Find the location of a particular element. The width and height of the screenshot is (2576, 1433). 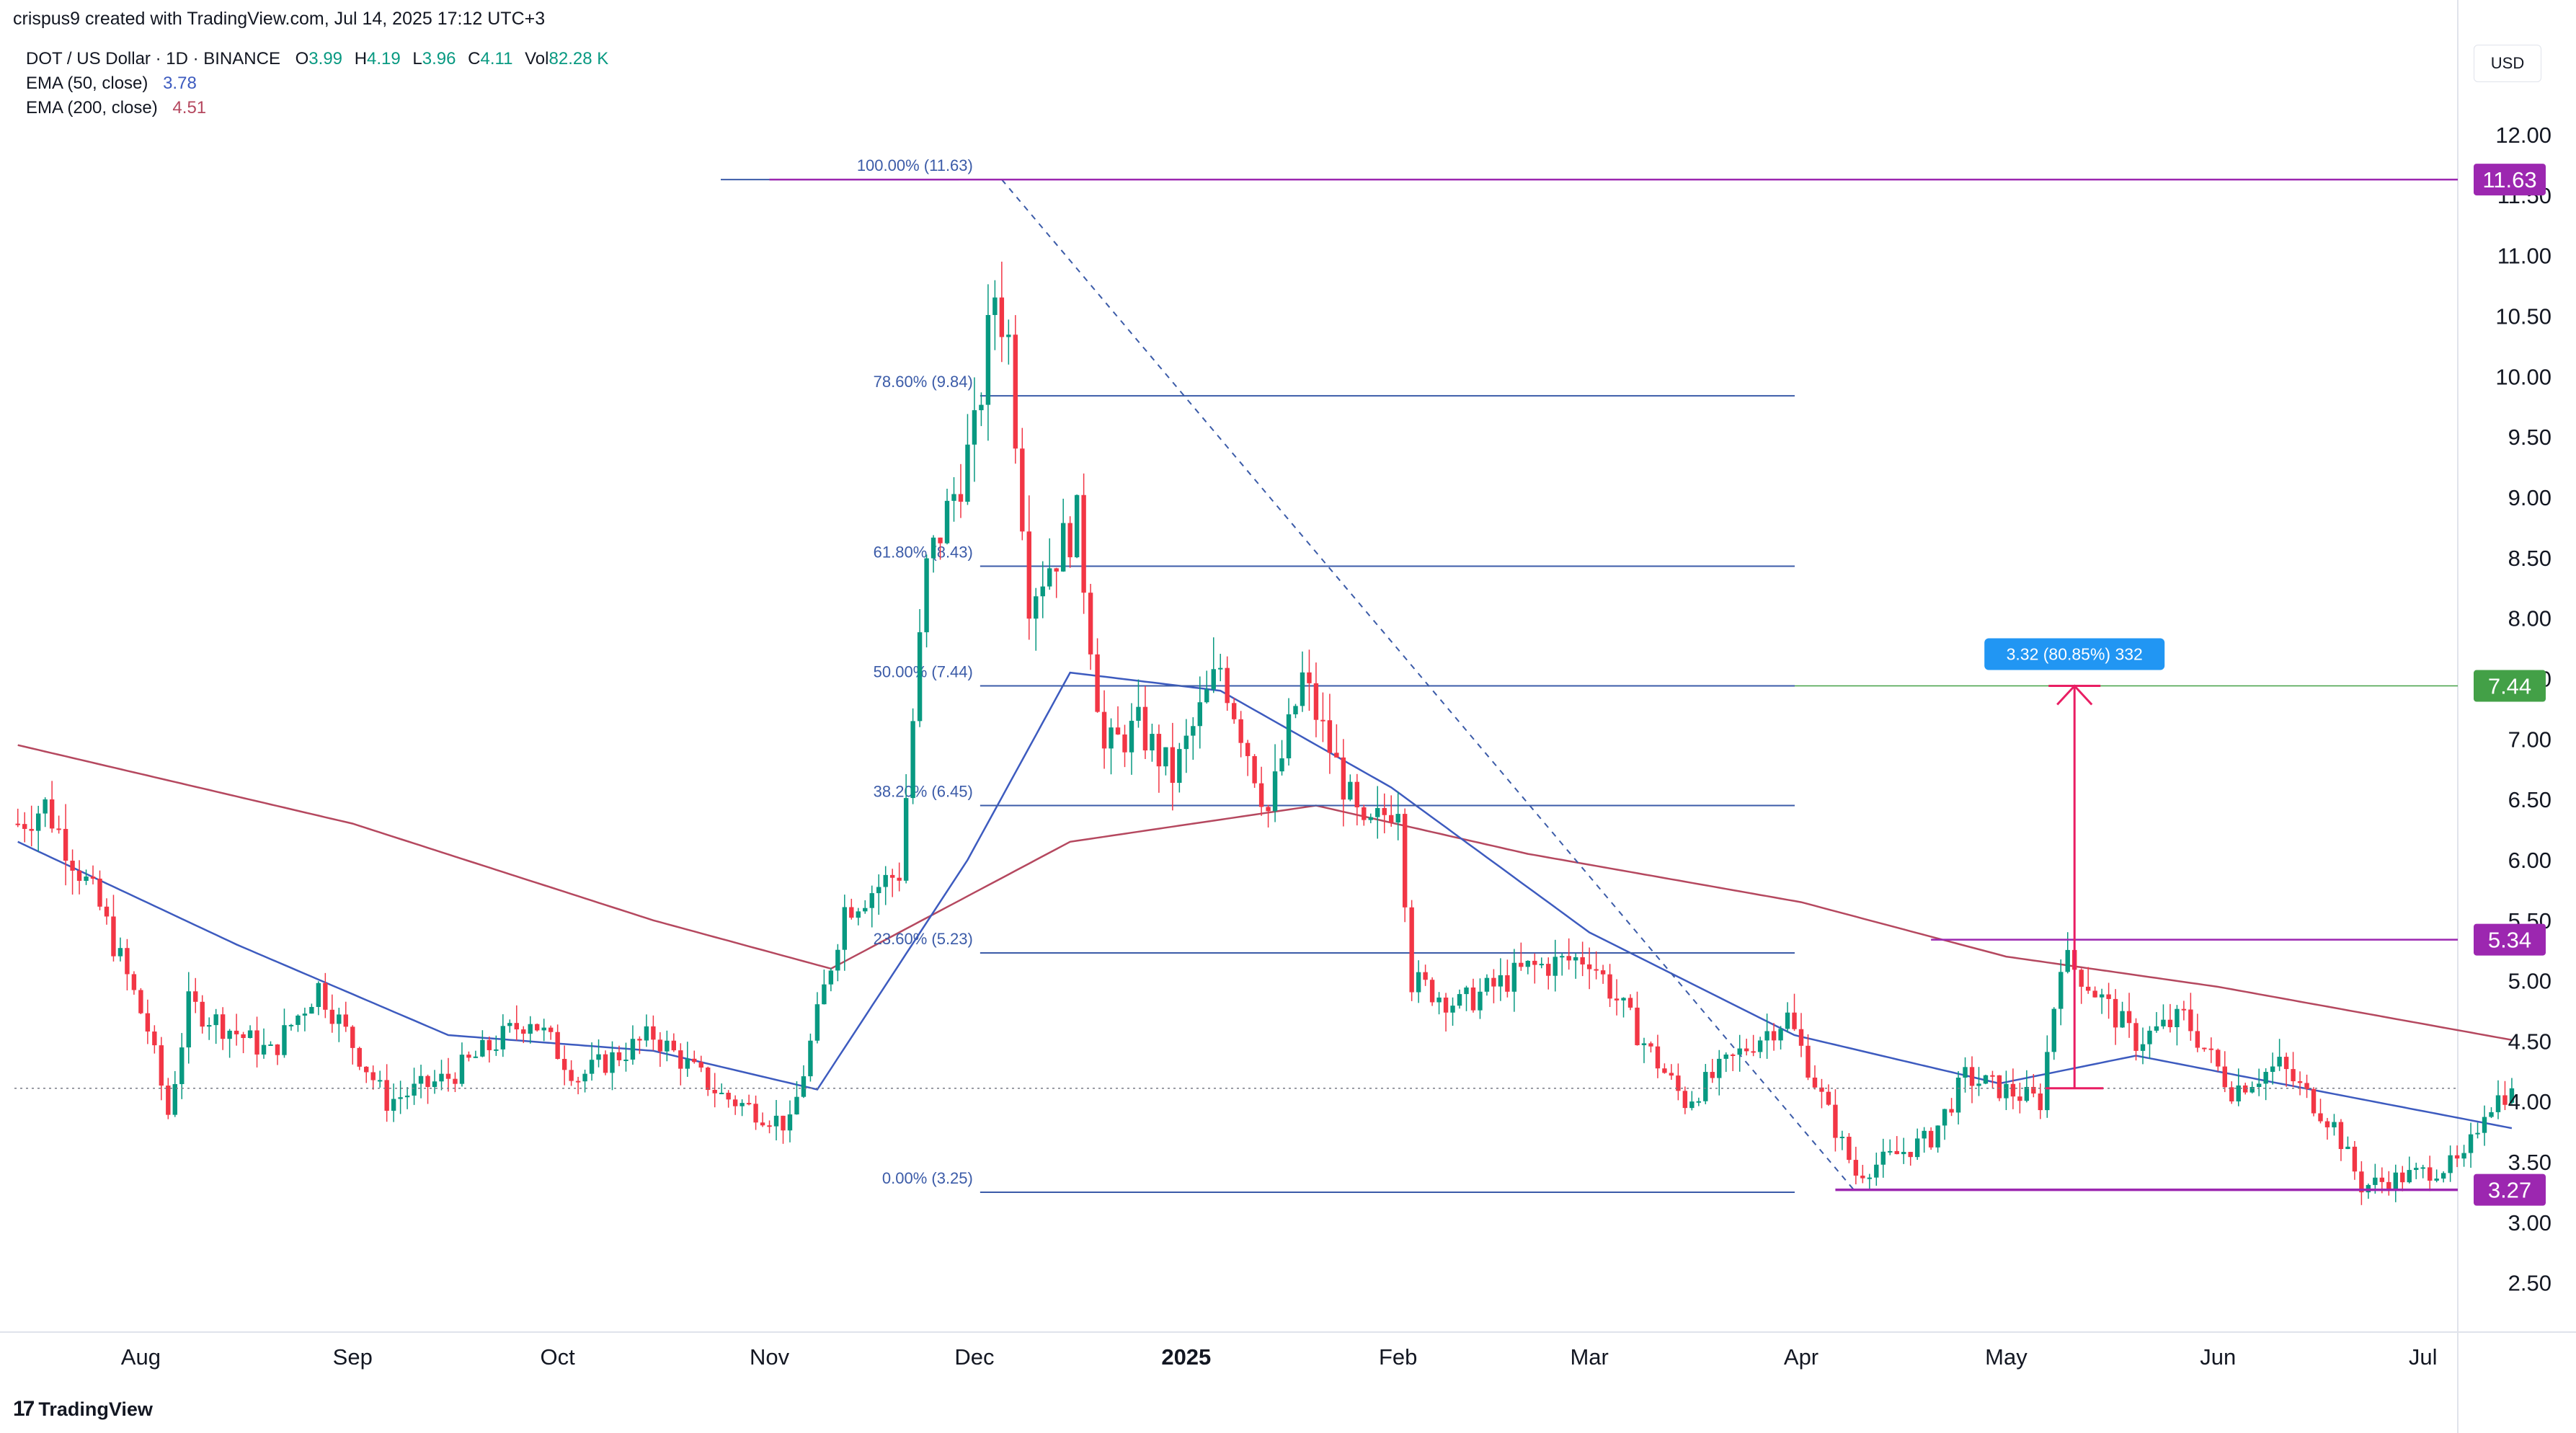

price-tick-label: 5.00 is located at coordinates (2529, 981).